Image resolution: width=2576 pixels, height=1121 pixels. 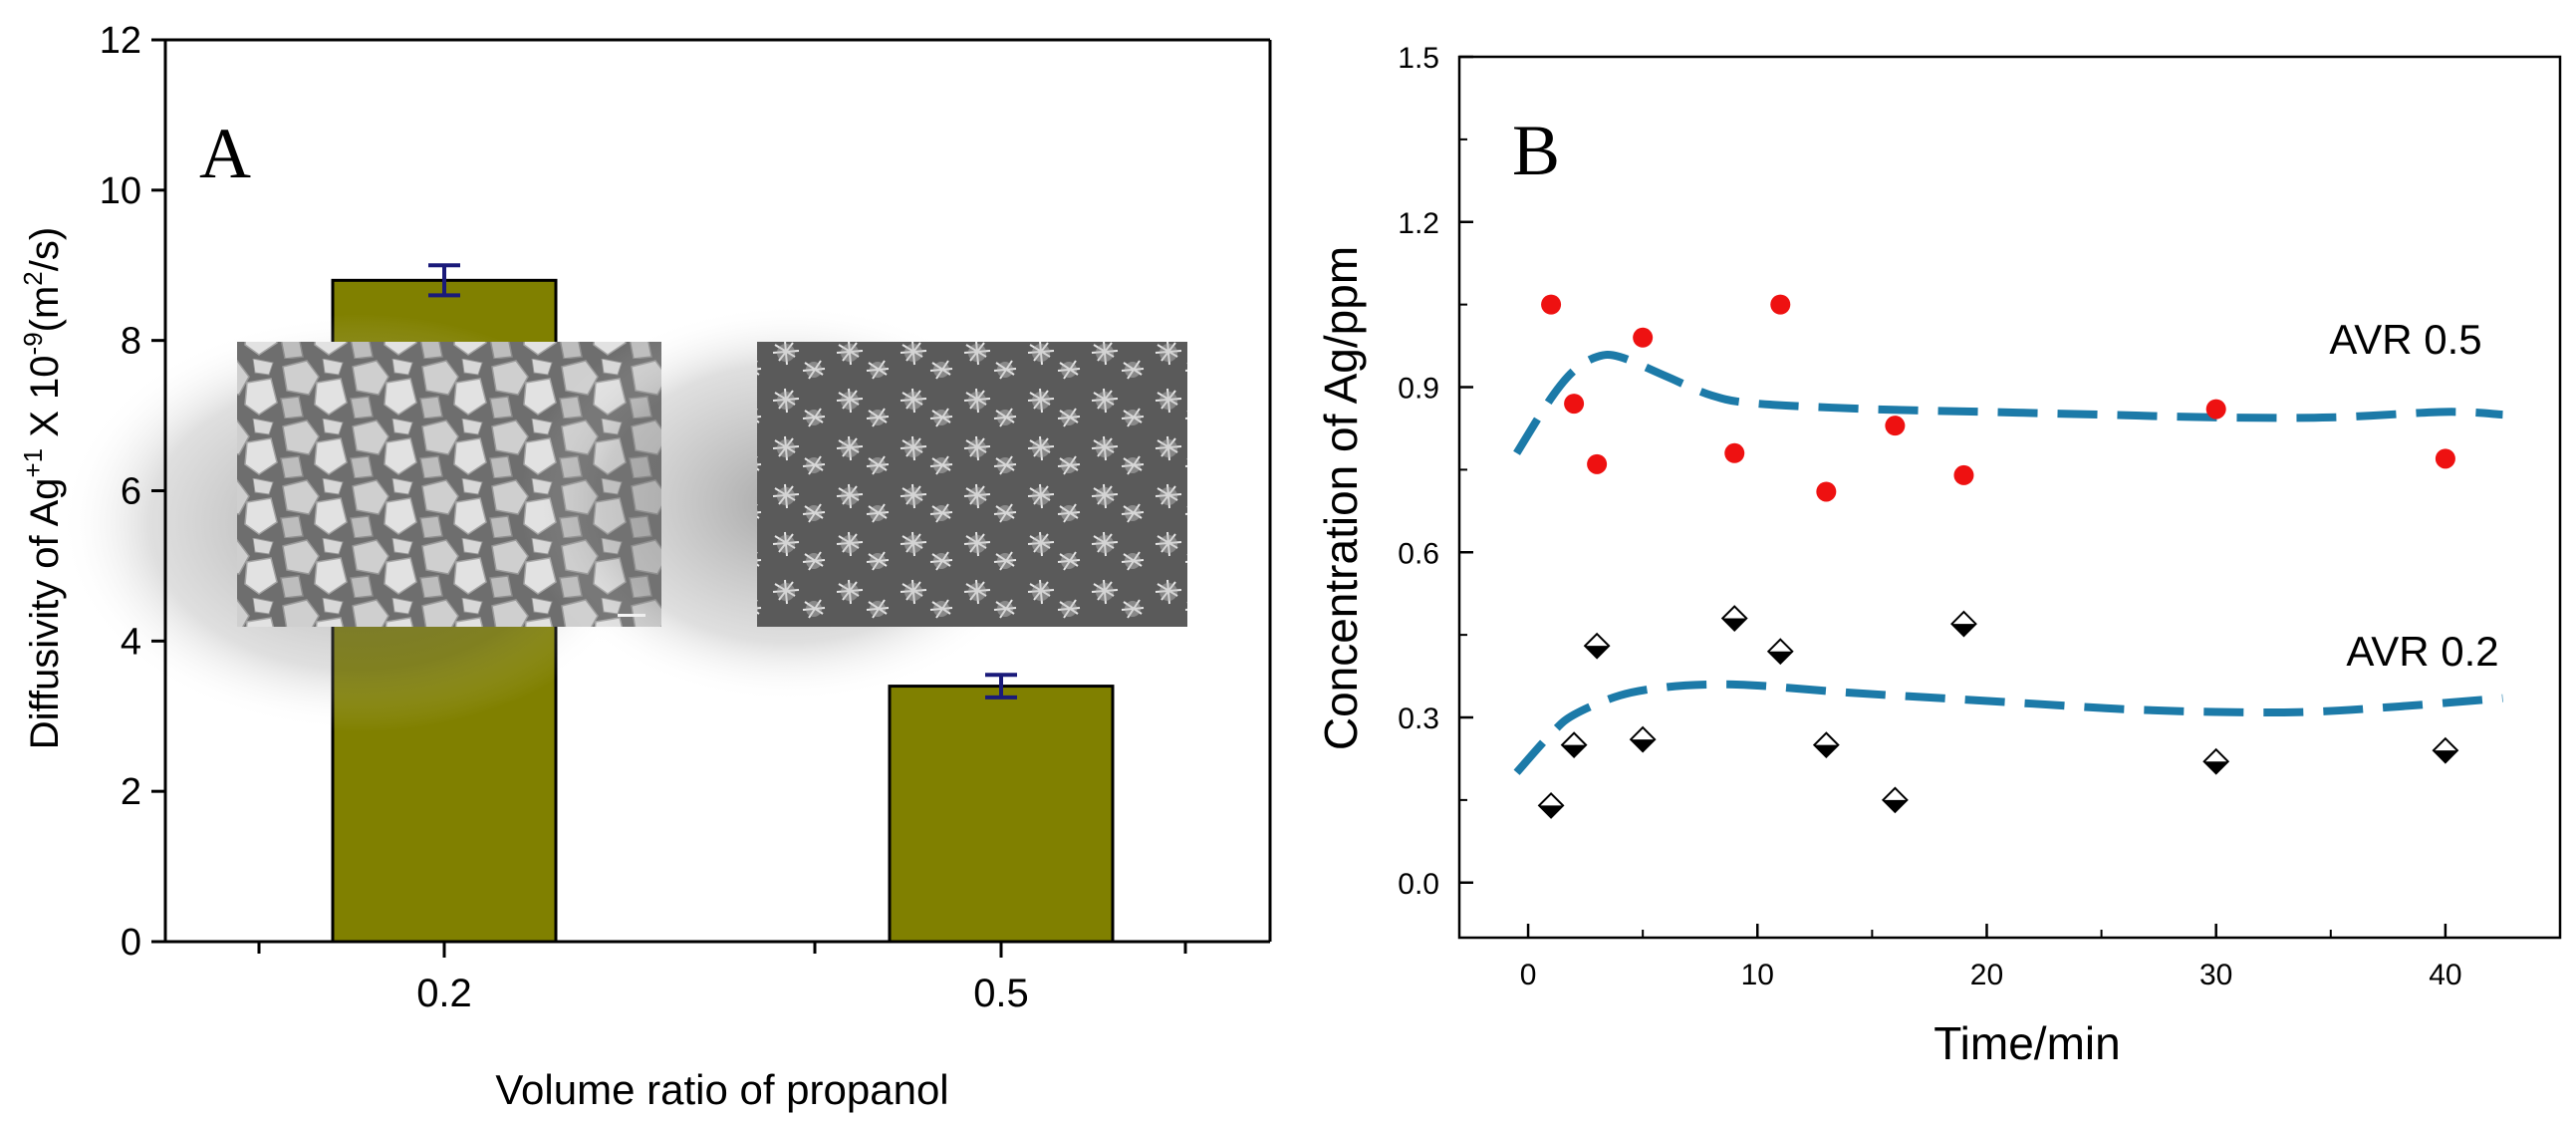 I want to click on b-ytick-label: 0.3, so click(x=1418, y=718).